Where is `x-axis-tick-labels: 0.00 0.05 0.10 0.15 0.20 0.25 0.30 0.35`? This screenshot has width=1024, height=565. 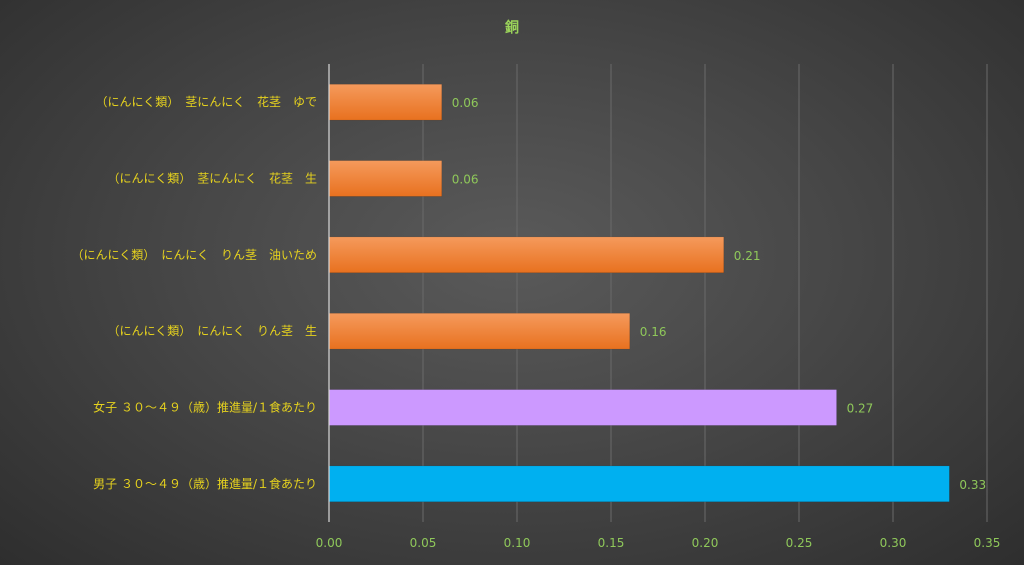 x-axis-tick-labels: 0.00 0.05 0.10 0.15 0.20 0.25 0.30 0.35 is located at coordinates (658, 543).